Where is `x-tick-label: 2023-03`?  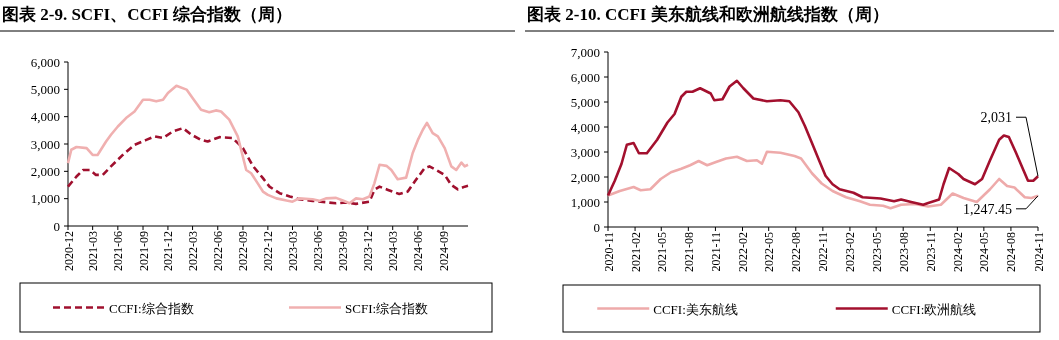 x-tick-label: 2023-03 is located at coordinates (293, 251).